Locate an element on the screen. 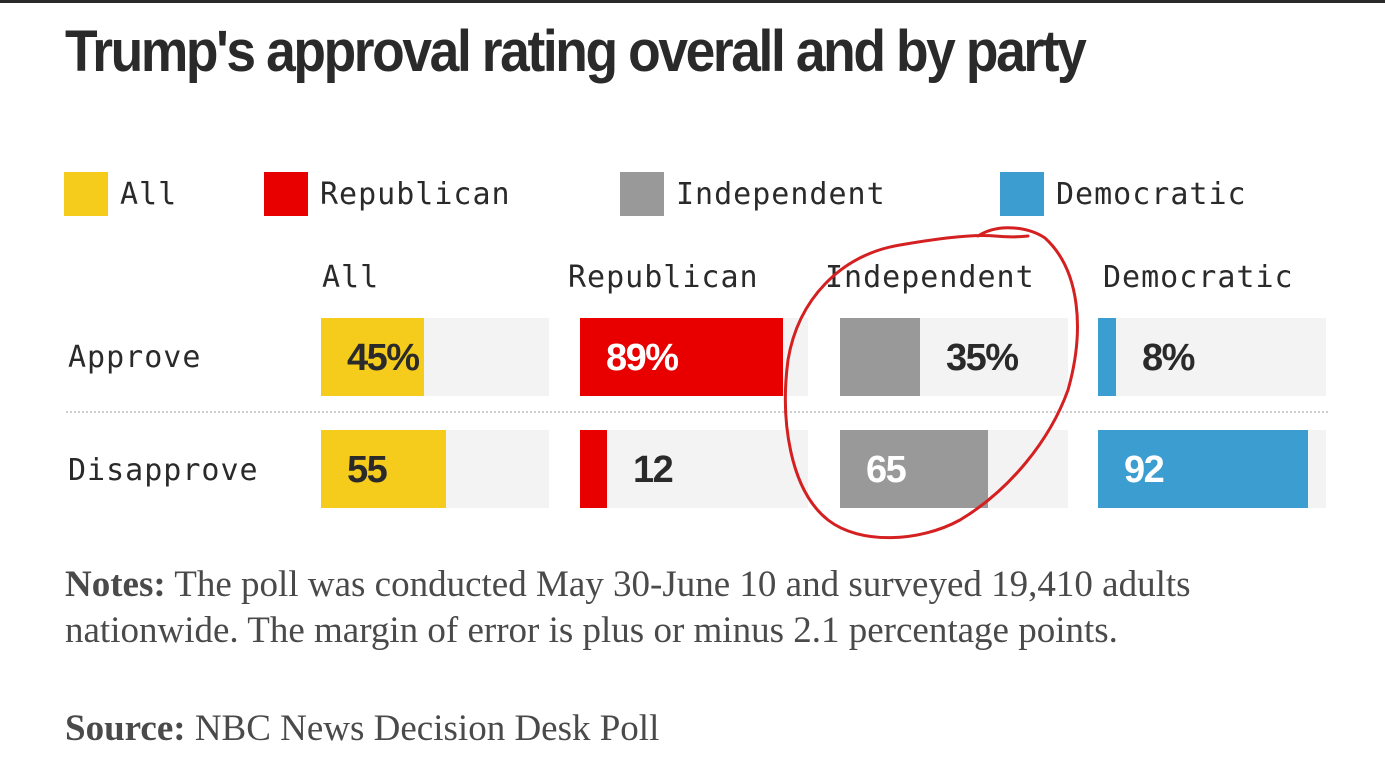  legend-label-all: All is located at coordinates (149, 194).